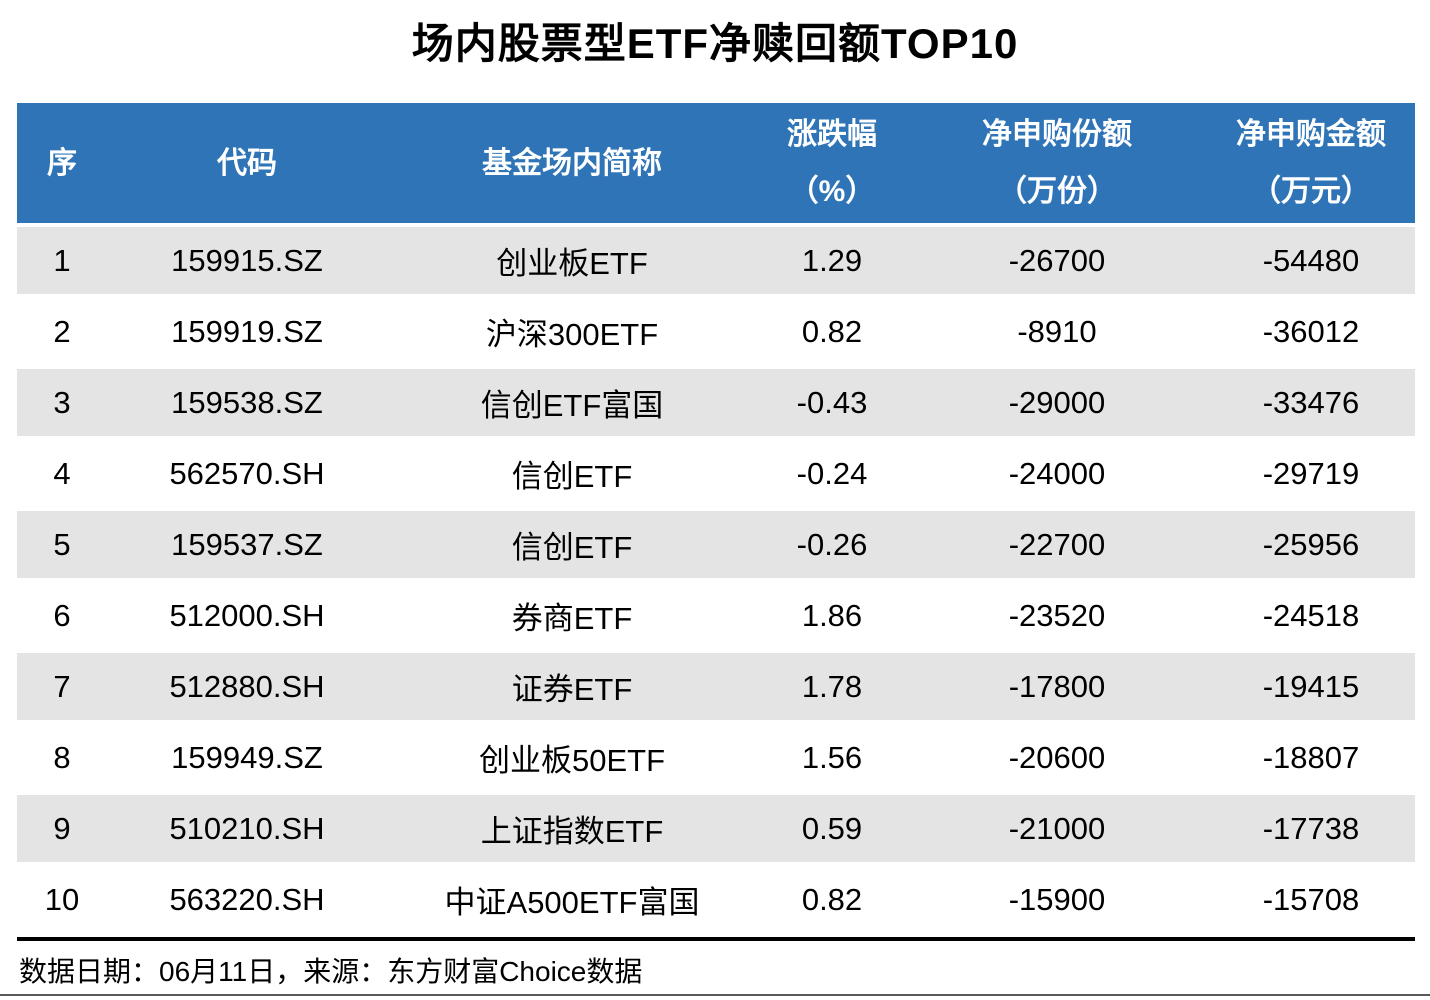 This screenshot has width=1430, height=1000. What do you see at coordinates (572, 828) in the screenshot?
I see `cell-name: 上证指数ETF` at bounding box center [572, 828].